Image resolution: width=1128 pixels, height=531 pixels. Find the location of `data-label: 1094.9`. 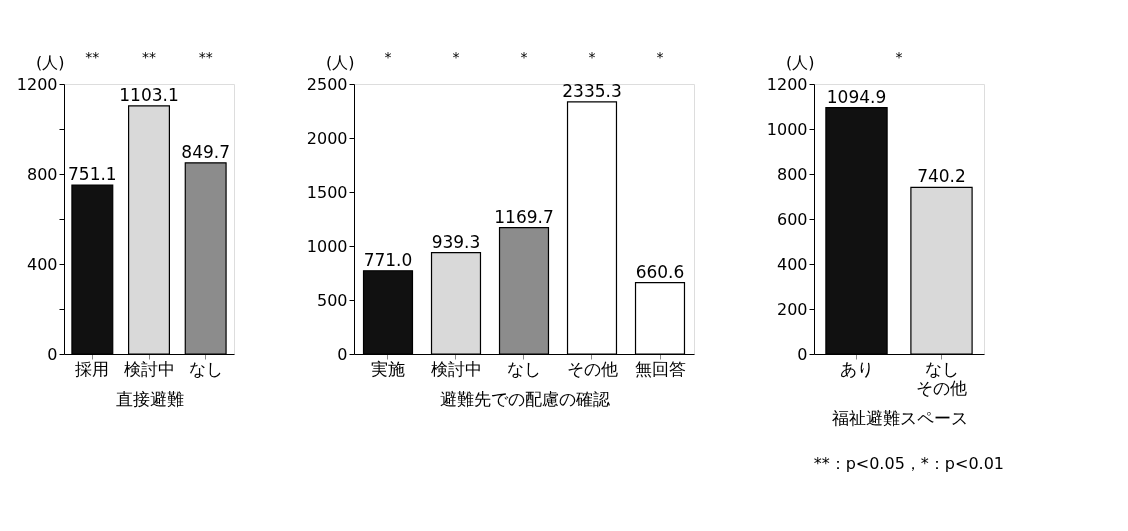

data-label: 1094.9 is located at coordinates (856, 96).